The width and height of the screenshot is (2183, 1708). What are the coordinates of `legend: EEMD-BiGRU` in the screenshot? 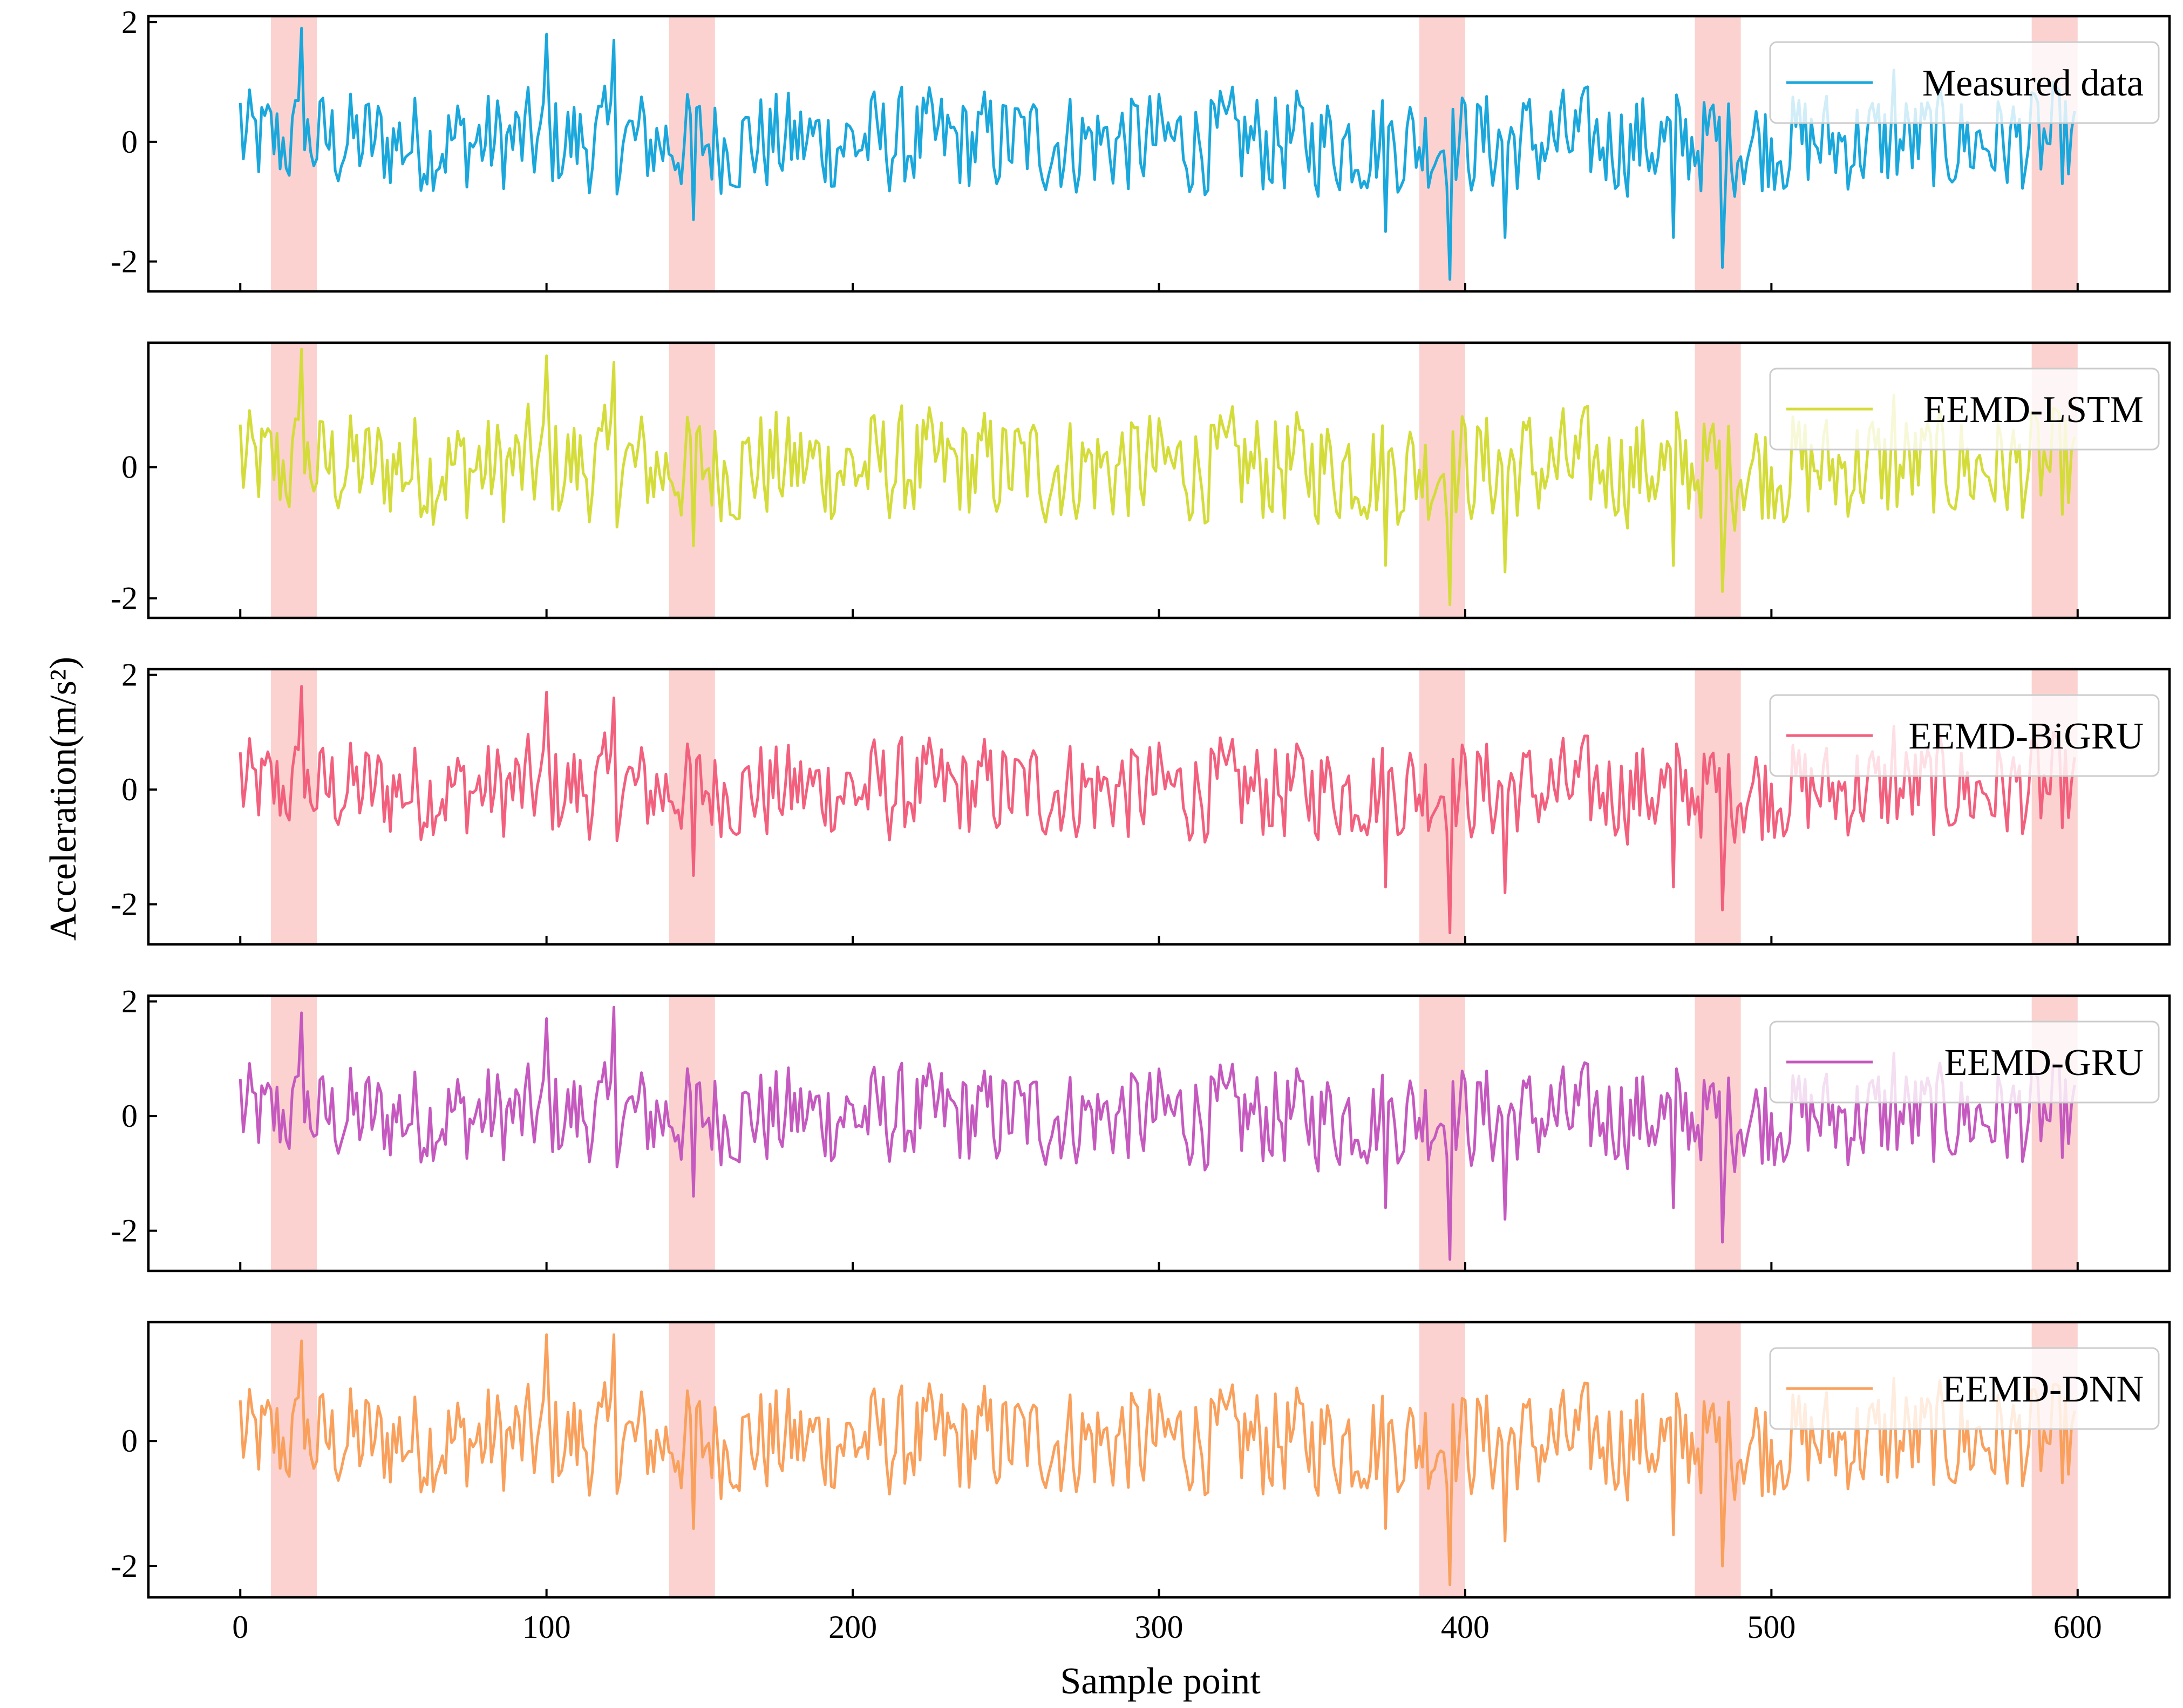 It's located at (1964, 735).